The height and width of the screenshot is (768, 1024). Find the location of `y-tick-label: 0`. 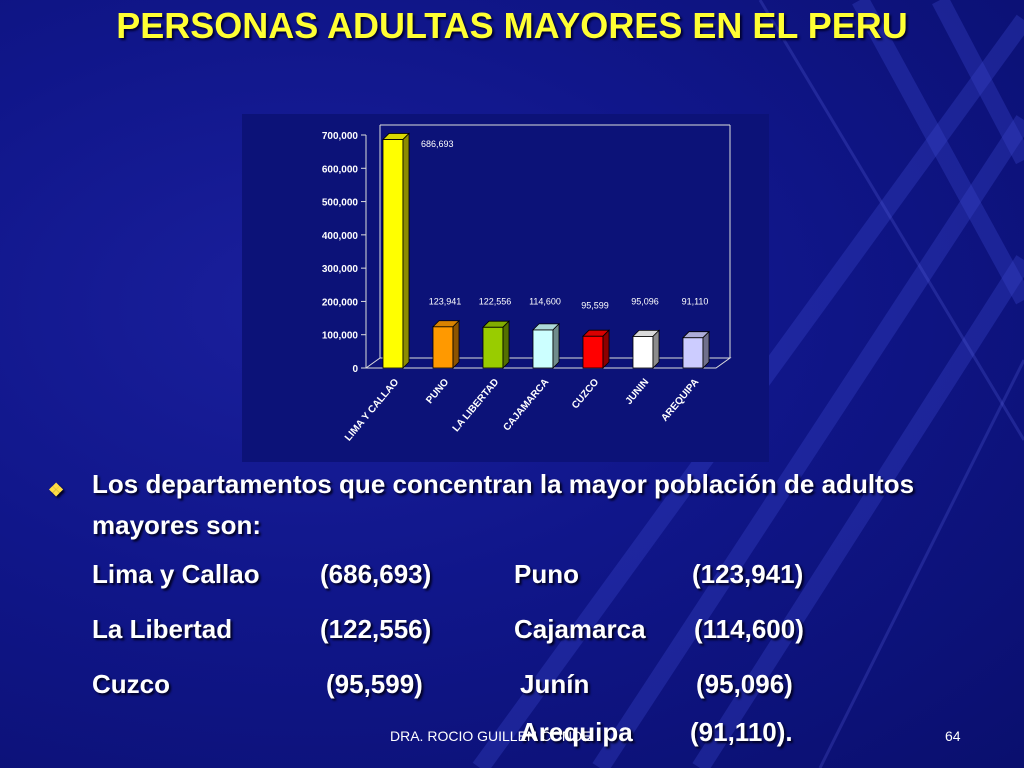

y-tick-label: 0 is located at coordinates (355, 369).